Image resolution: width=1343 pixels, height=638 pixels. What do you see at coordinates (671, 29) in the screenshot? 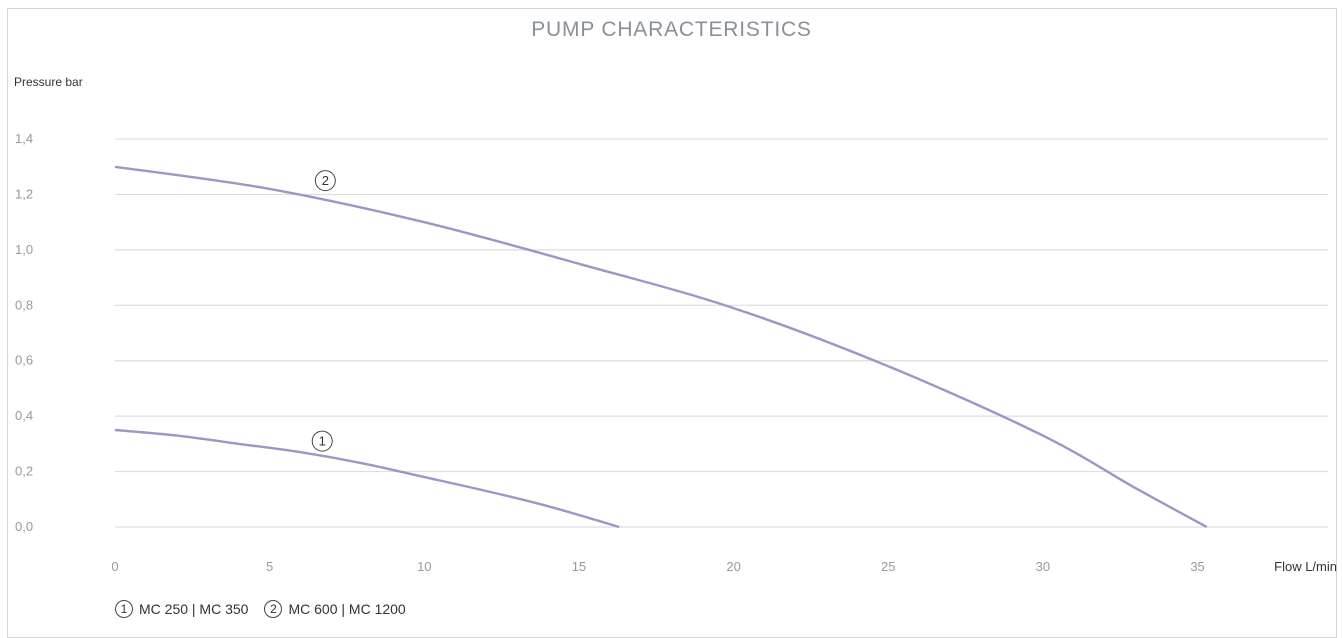
I see `chart-title: PUMP CHARACTERISTICS` at bounding box center [671, 29].